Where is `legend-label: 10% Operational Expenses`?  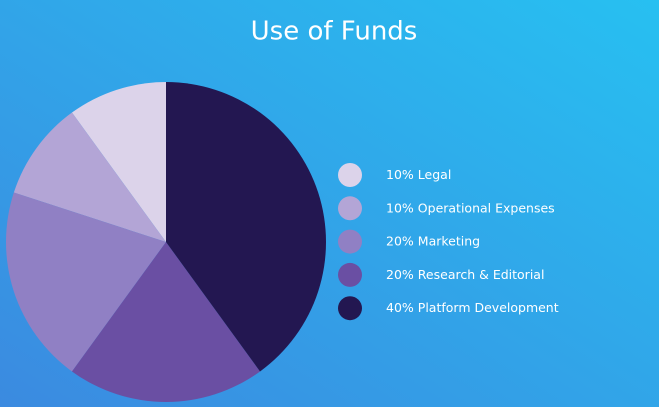 legend-label: 10% Operational Expenses is located at coordinates (470, 207).